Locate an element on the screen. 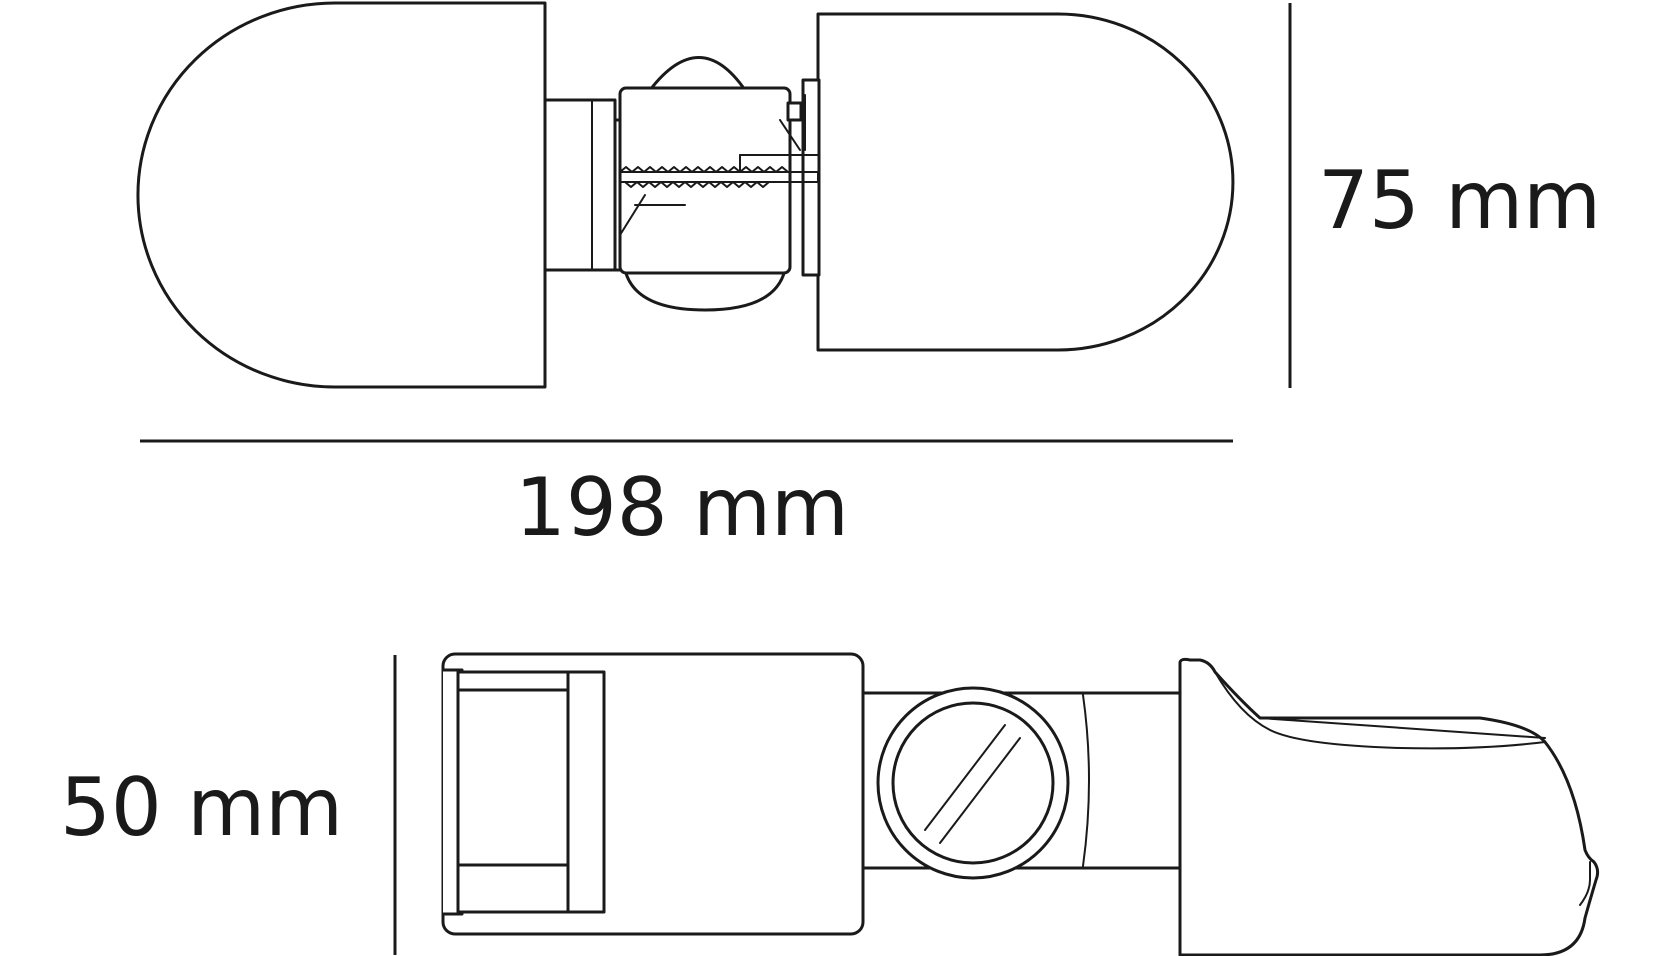 Image resolution: width=1658 pixels, height=956 pixels. screw-block is located at coordinates (794, 111).